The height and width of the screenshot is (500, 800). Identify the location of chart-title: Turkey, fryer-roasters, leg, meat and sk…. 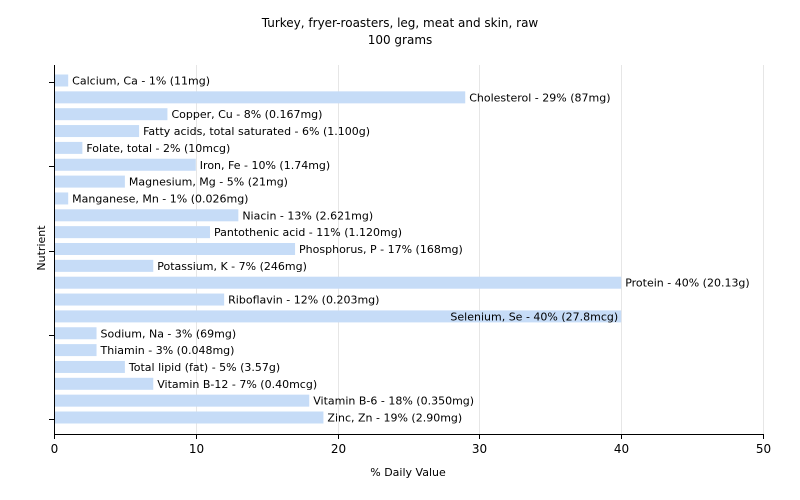
(400, 23).